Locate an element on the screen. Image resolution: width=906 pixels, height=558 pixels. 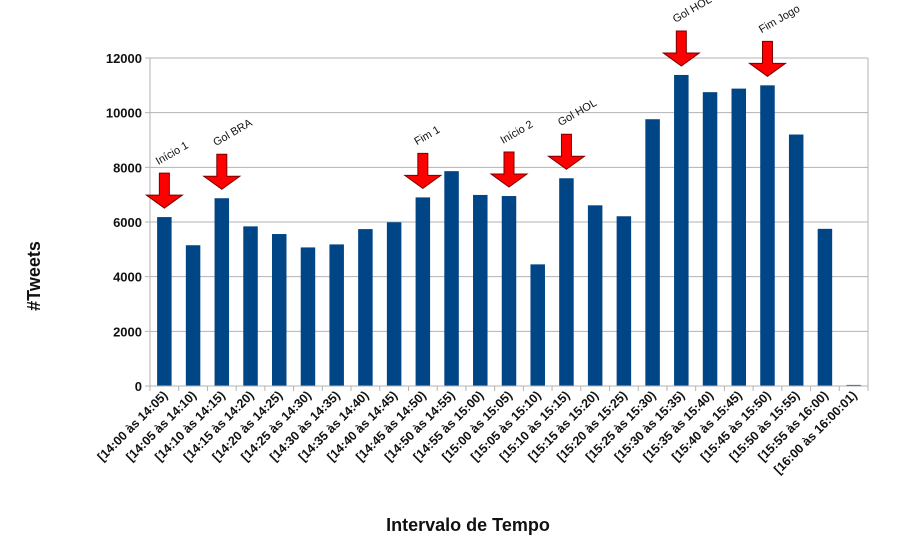
annotation-label: Início 2 is located at coordinates (517, 133).